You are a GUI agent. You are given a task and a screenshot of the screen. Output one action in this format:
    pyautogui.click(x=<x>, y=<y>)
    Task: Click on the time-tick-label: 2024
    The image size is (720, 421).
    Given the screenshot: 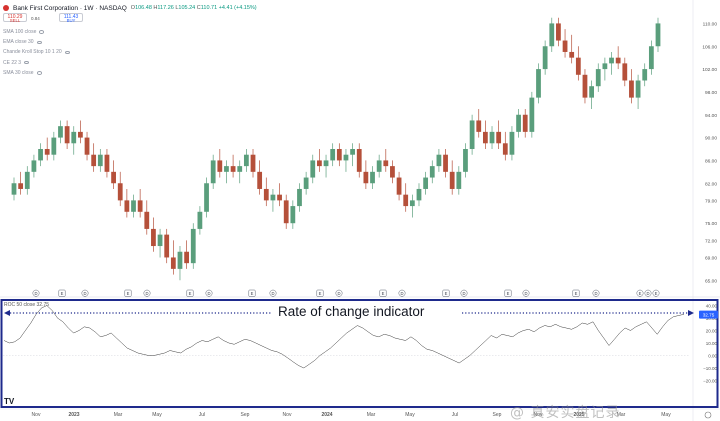 What is the action you would take?
    pyautogui.click(x=326, y=415)
    